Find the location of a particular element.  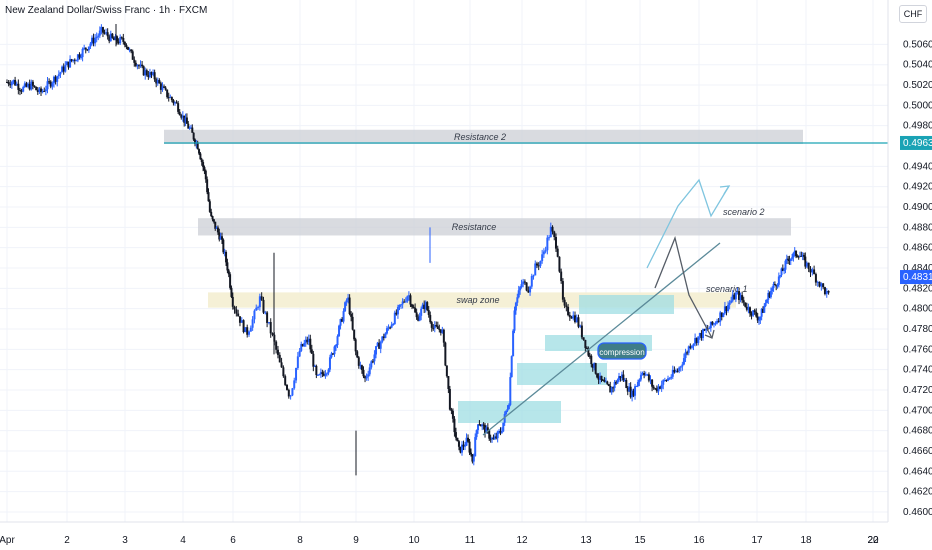

currency-badge: CHF is located at coordinates (913, 14).